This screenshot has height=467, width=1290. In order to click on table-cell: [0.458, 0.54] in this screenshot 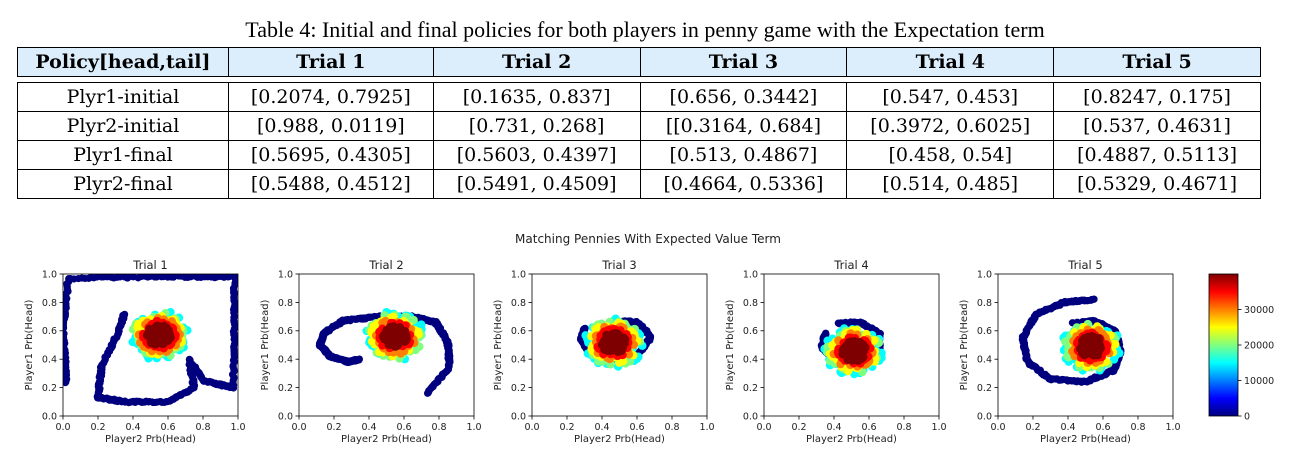, I will do `click(950, 155)`.